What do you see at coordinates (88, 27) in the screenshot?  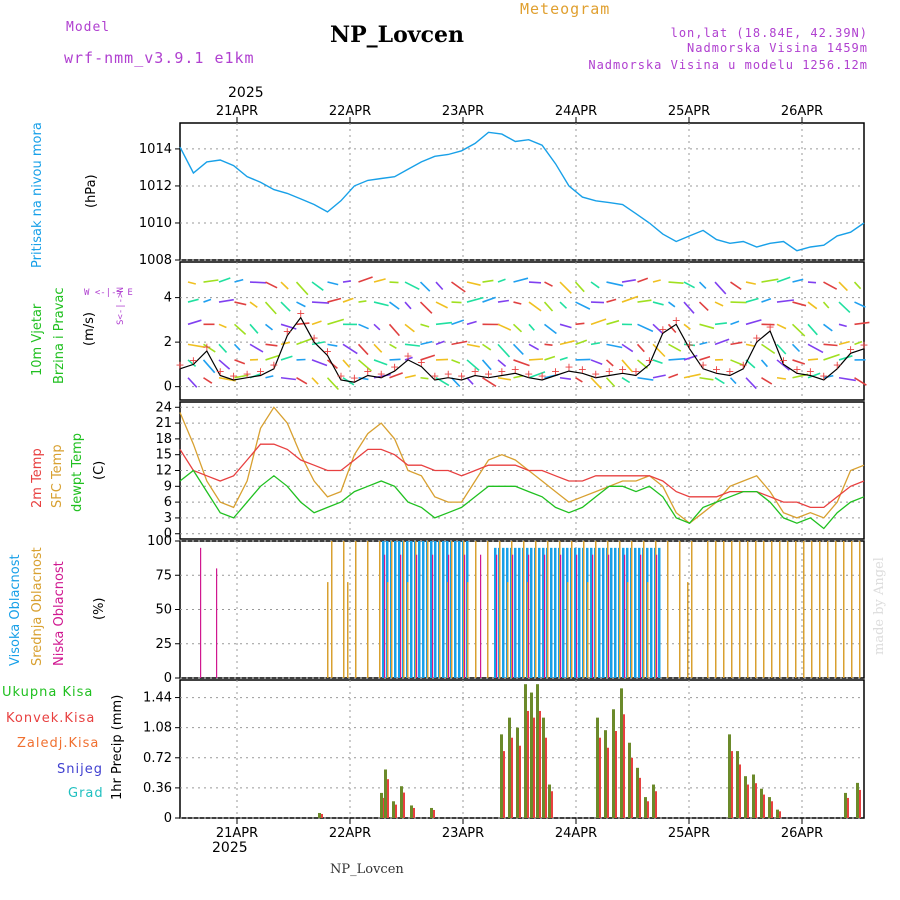 I see `model-label: Model` at bounding box center [88, 27].